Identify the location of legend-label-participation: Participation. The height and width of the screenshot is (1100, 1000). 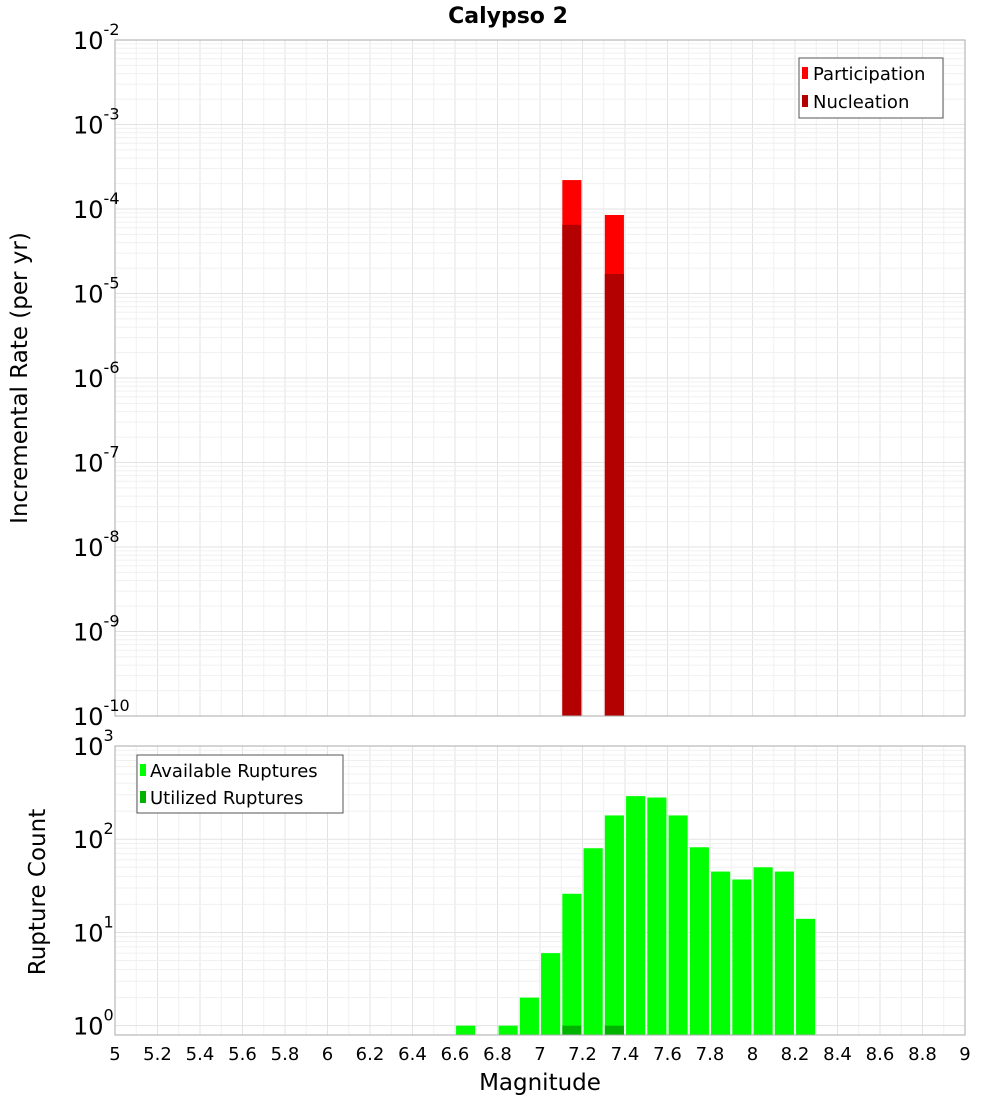
(869, 74).